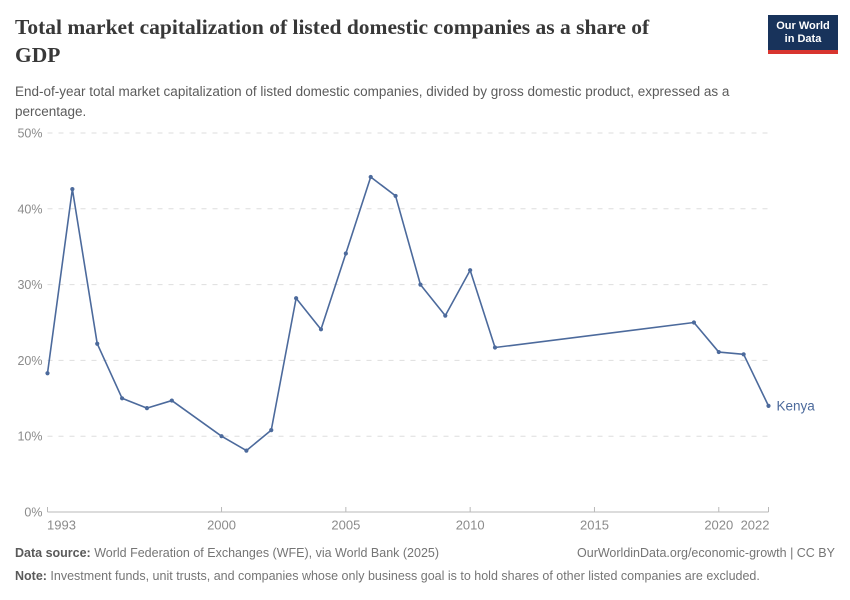 The width and height of the screenshot is (850, 600). What do you see at coordinates (296, 298) in the screenshot?
I see `data-point-kenya-2003` at bounding box center [296, 298].